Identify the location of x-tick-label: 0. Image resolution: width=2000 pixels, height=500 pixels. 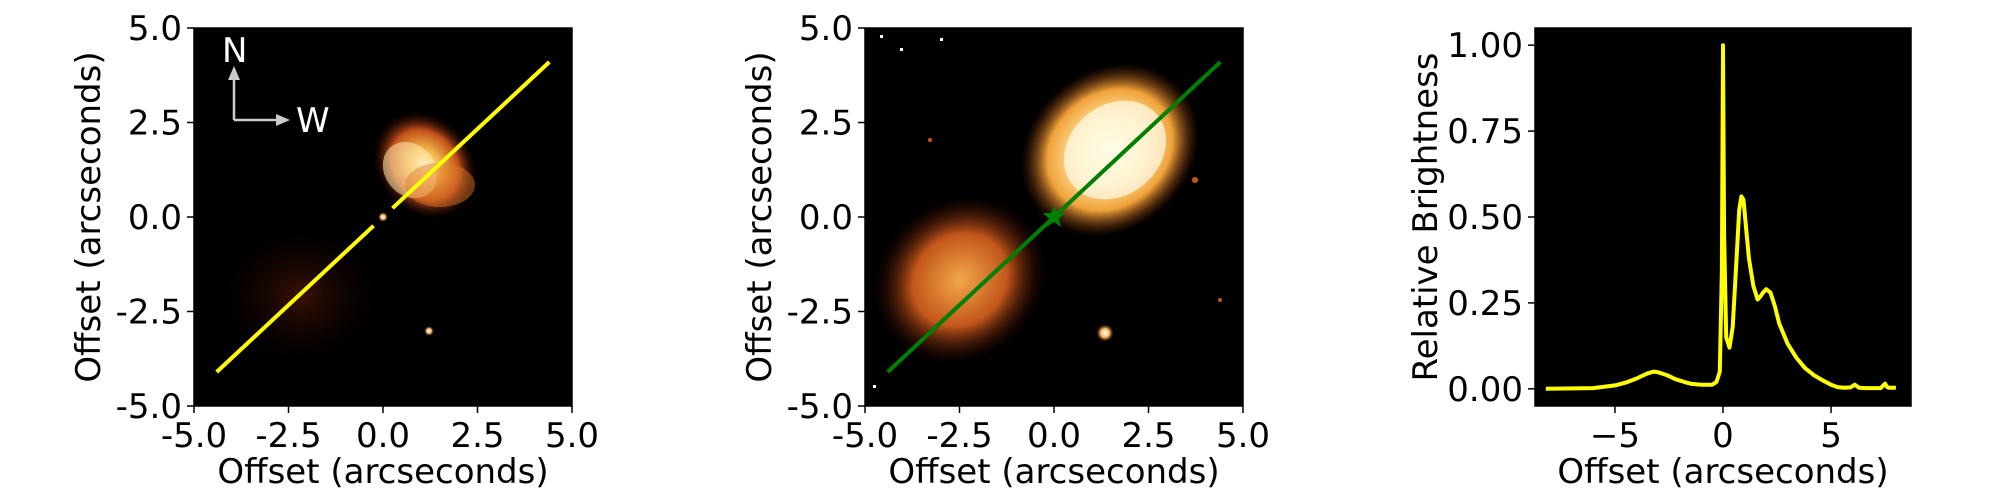
(1723, 436).